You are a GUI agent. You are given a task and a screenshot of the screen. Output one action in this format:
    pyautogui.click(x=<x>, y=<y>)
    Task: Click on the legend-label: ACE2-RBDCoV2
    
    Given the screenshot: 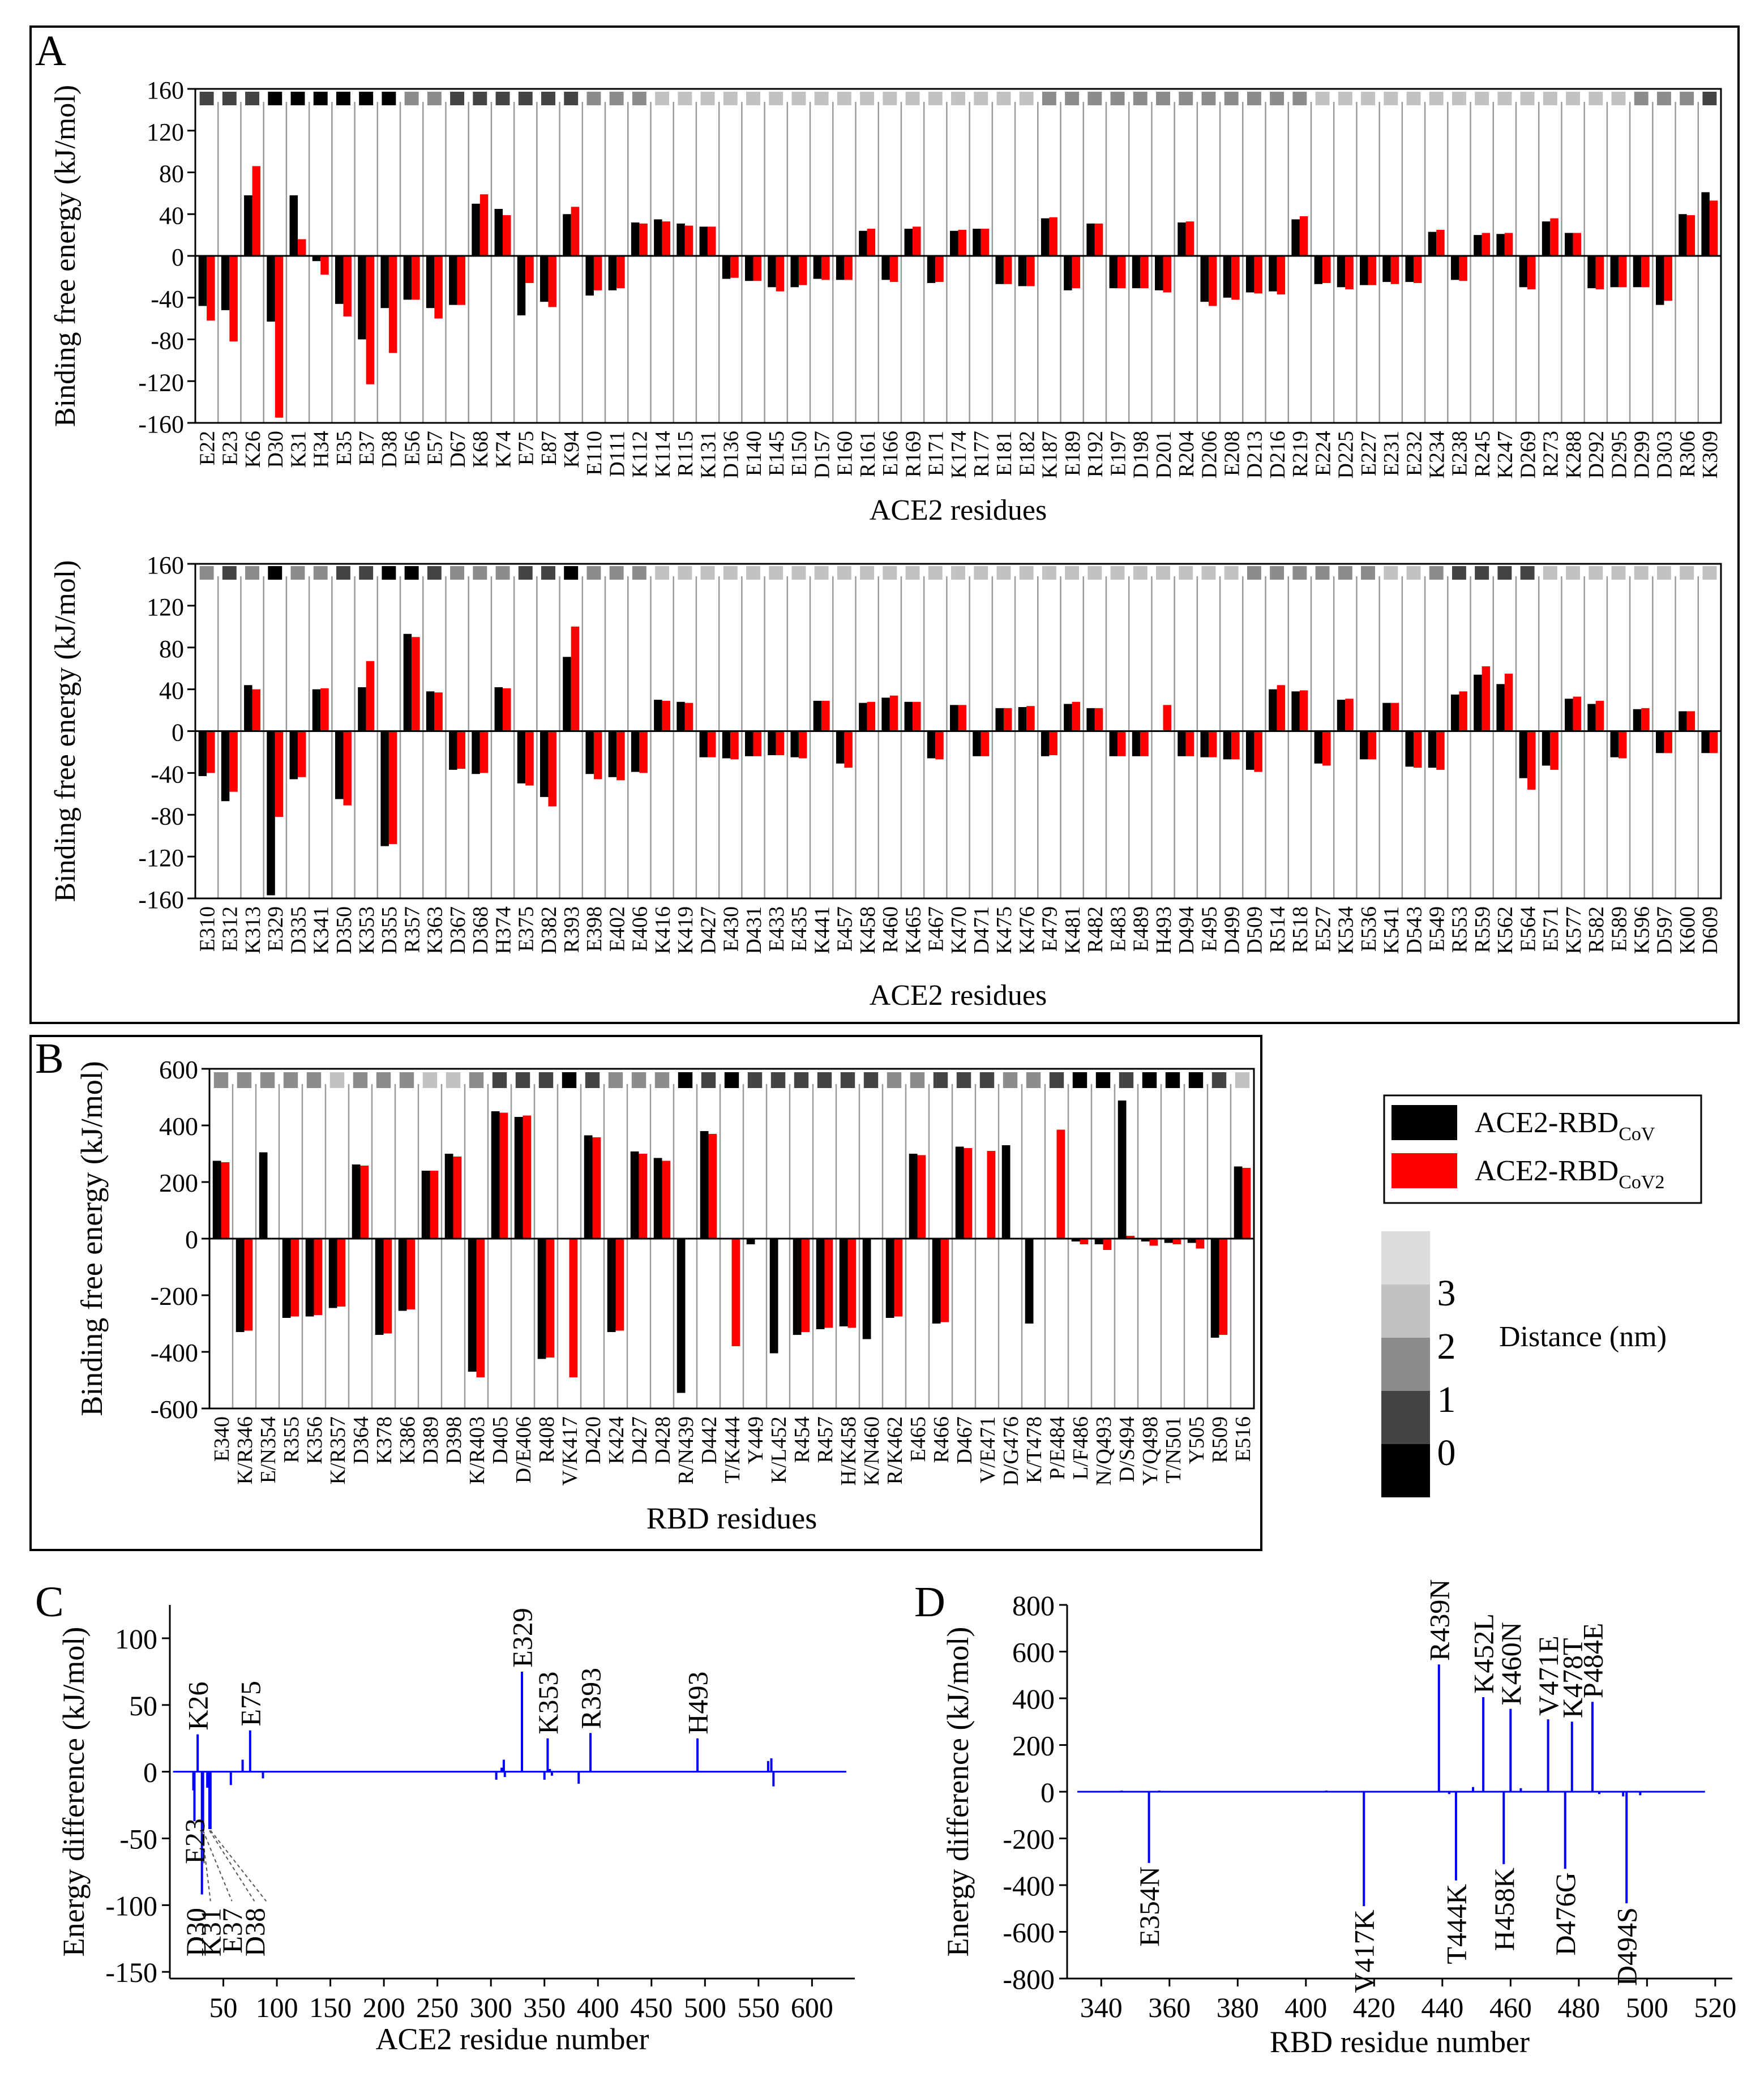 What is the action you would take?
    pyautogui.click(x=1569, y=1174)
    